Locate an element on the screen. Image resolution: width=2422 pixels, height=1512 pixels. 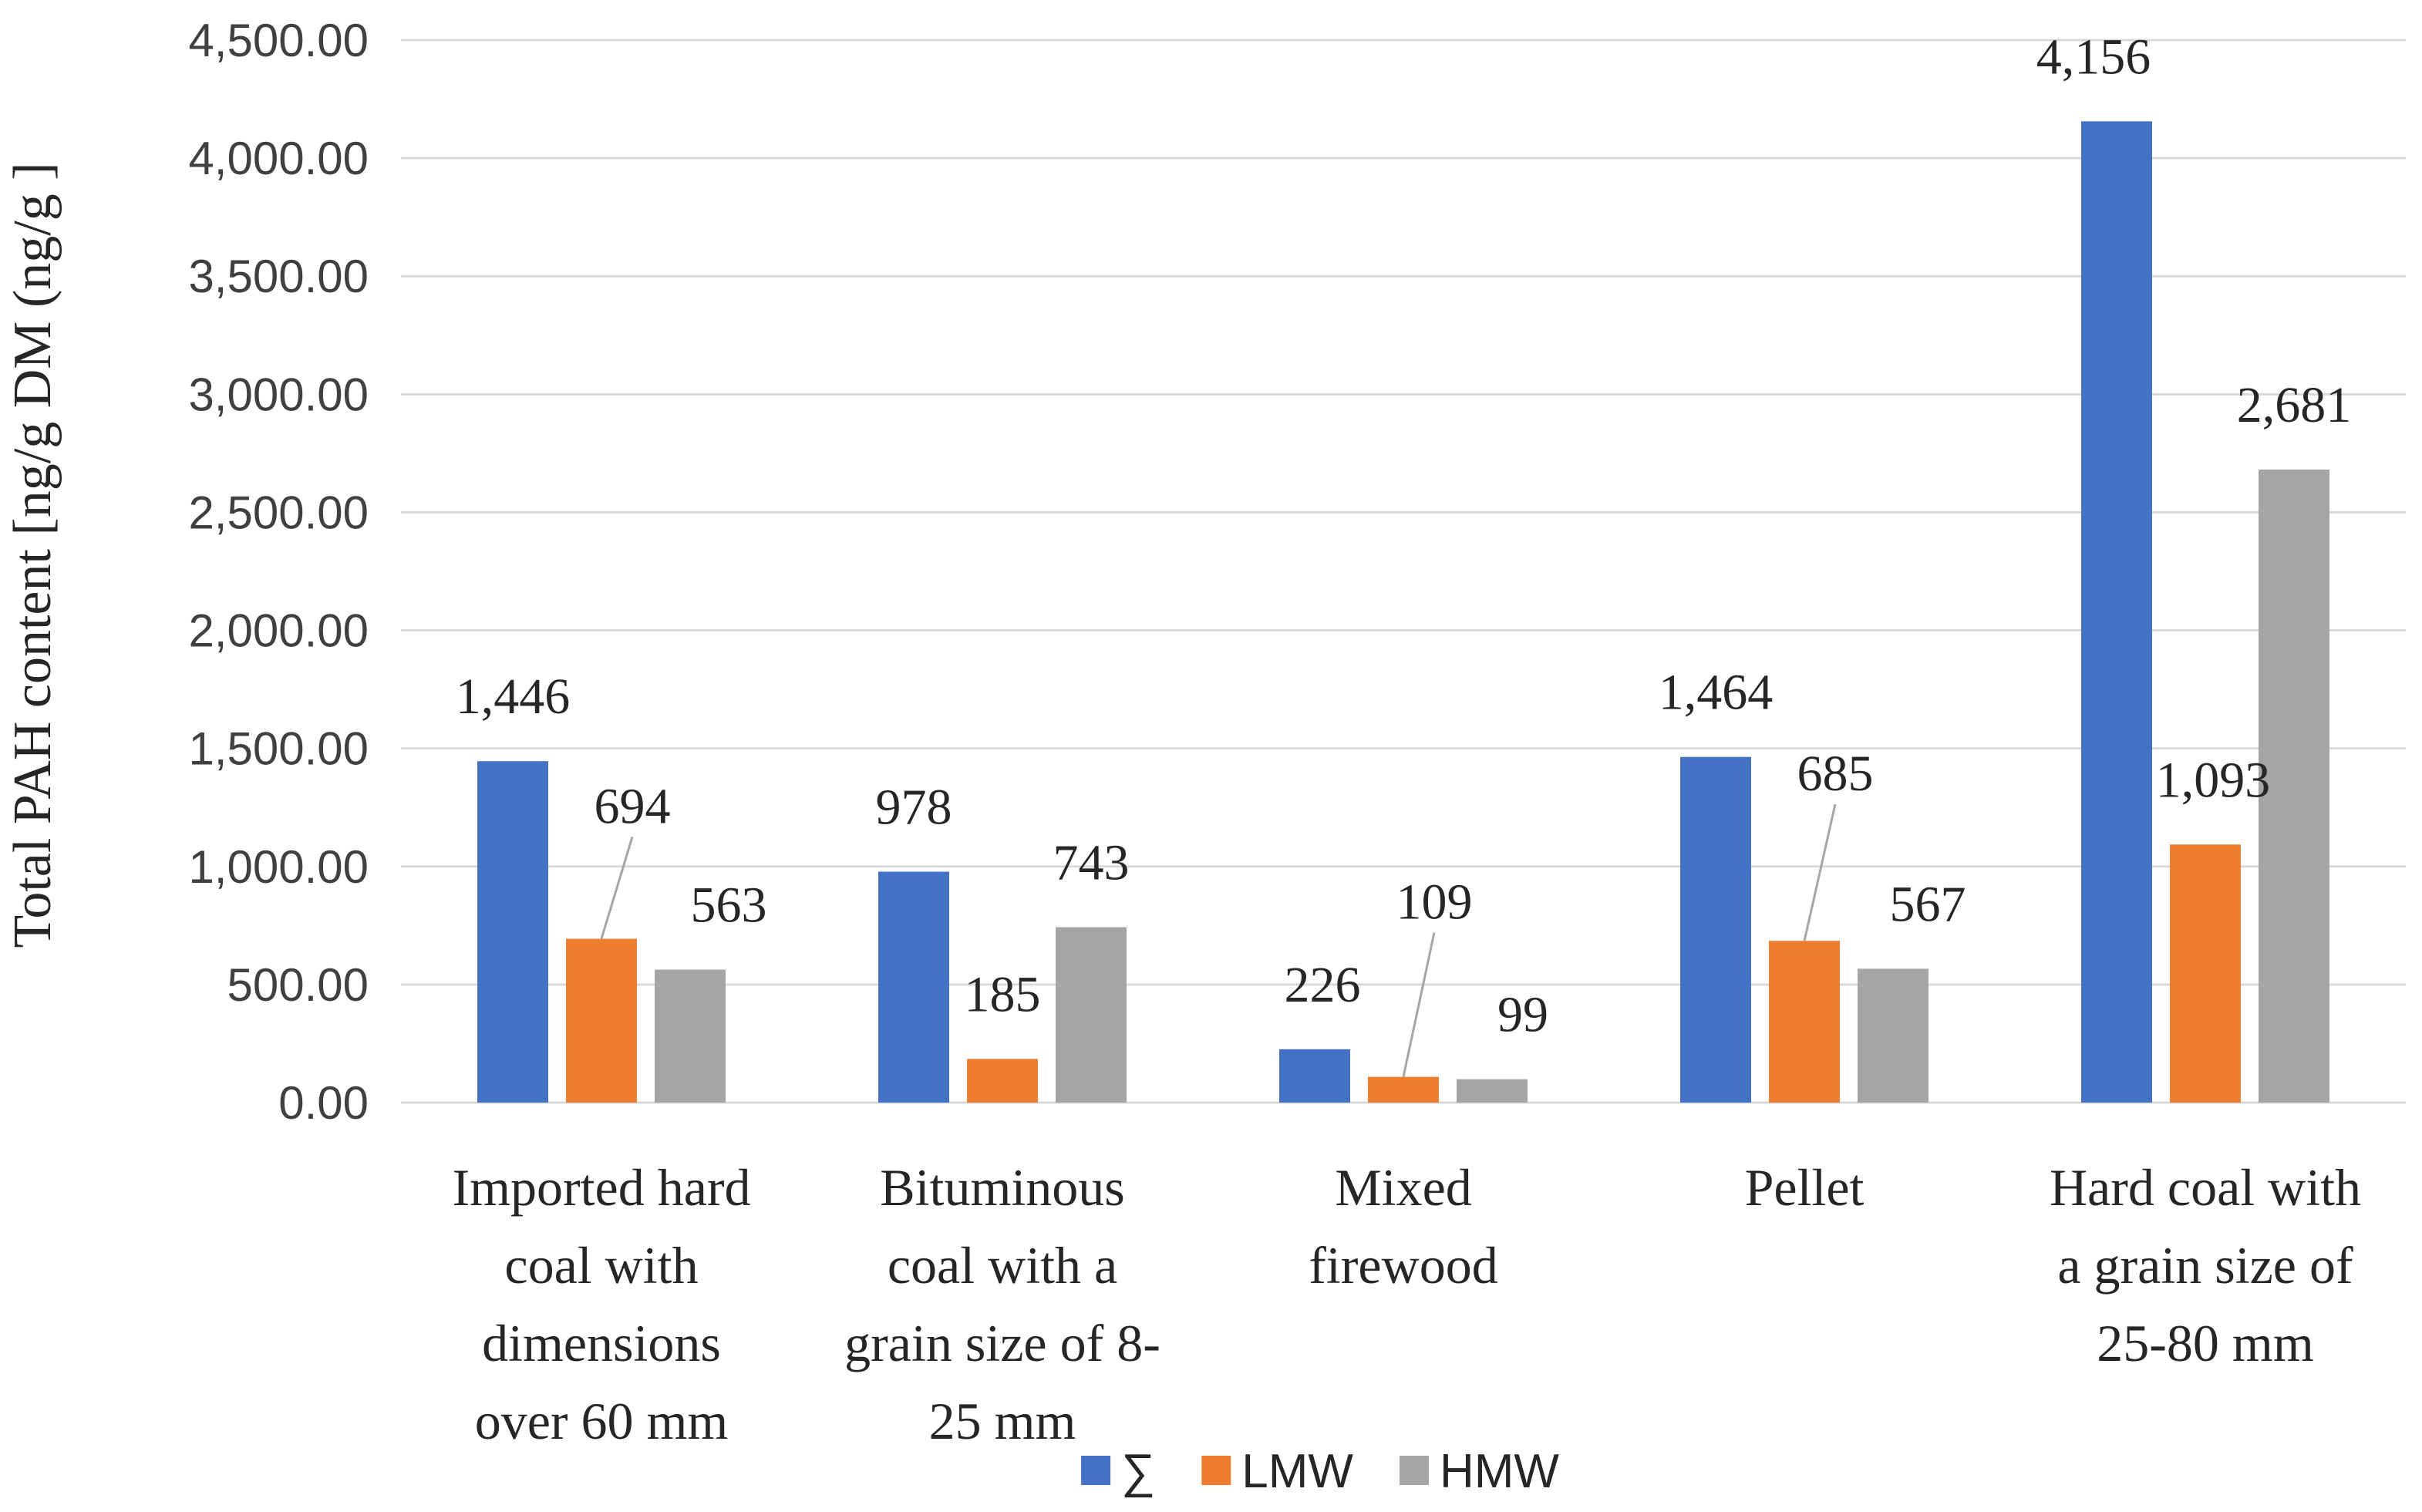
legend: ∑ LMW HMW is located at coordinates (1320, 1471).